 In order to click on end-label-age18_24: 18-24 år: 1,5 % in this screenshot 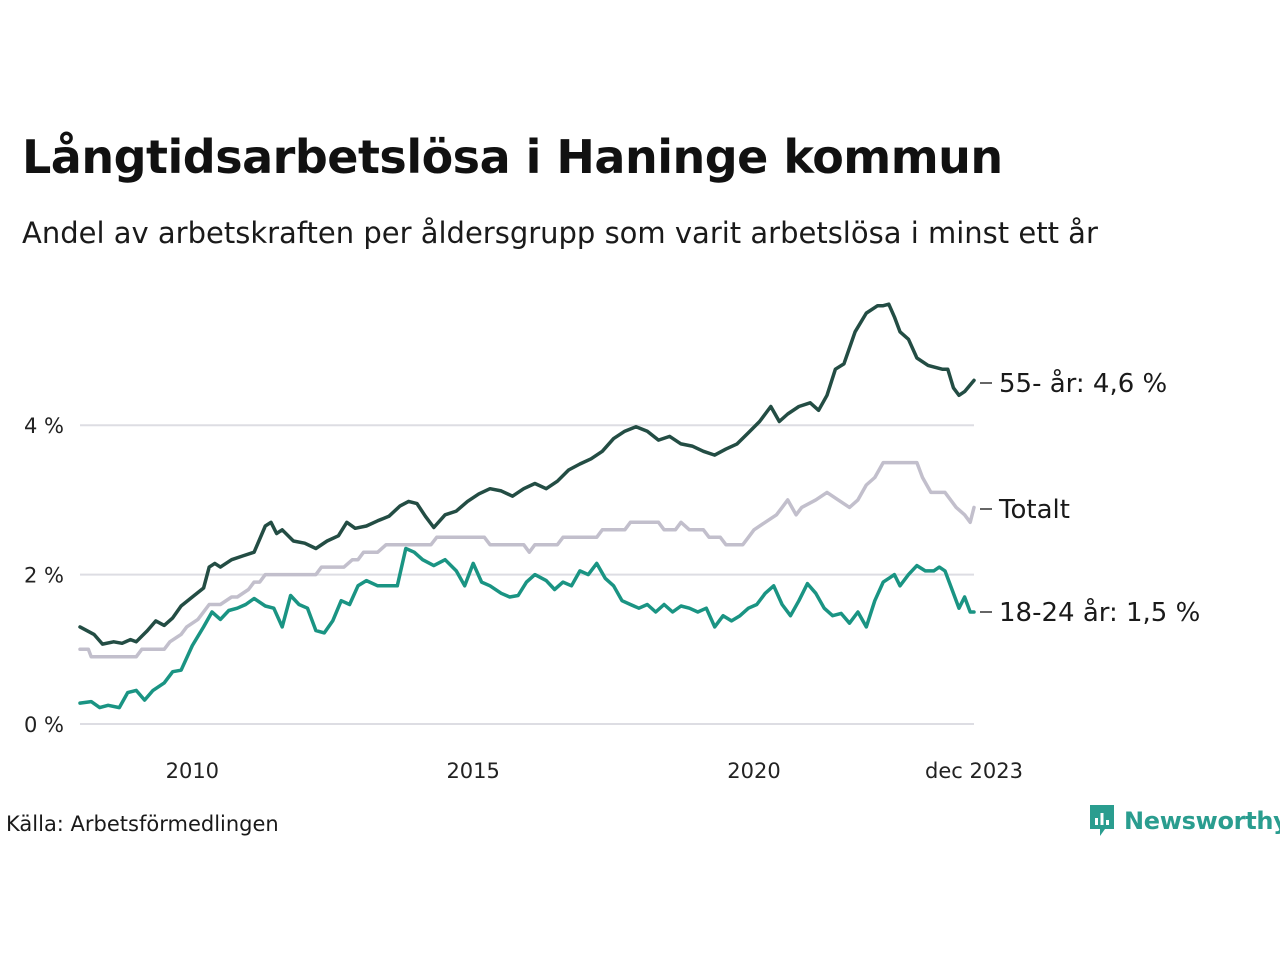, I will do `click(1099, 612)`.